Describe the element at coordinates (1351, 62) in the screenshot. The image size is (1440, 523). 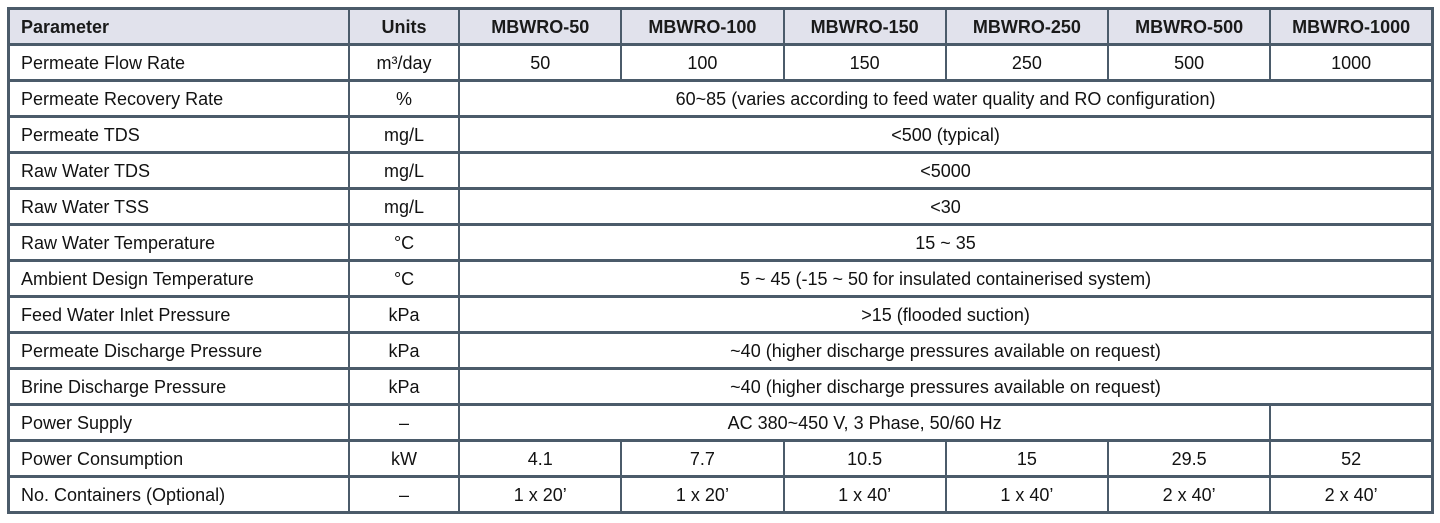
I see `cell-value: 1000` at that location.